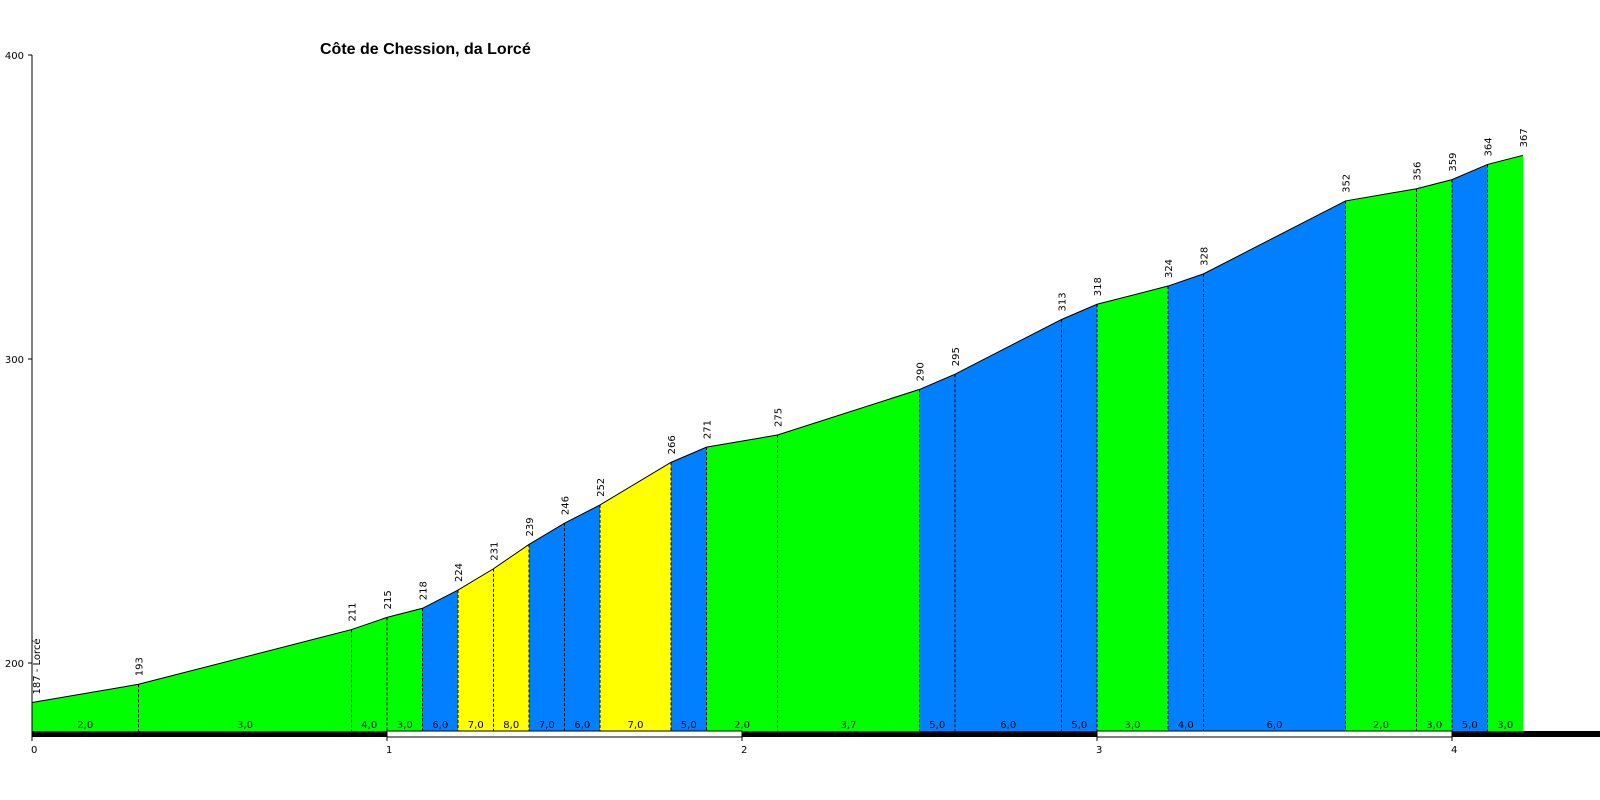 This screenshot has width=1600, height=800. I want to click on elevation-label: 275, so click(779, 417).